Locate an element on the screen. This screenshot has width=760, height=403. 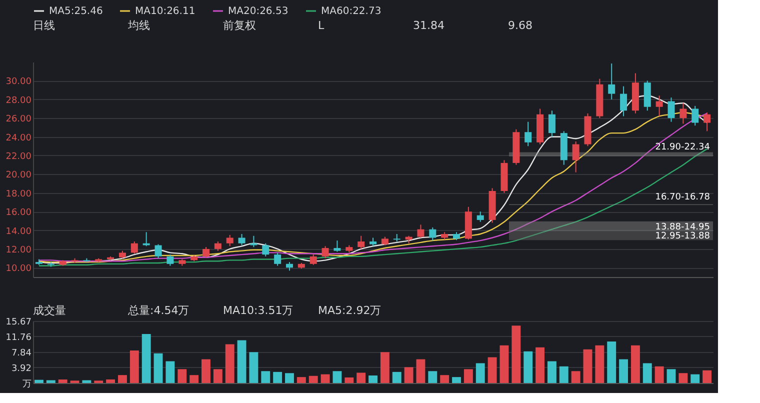
y-tick-label: 7.84 is located at coordinates (21, 353).